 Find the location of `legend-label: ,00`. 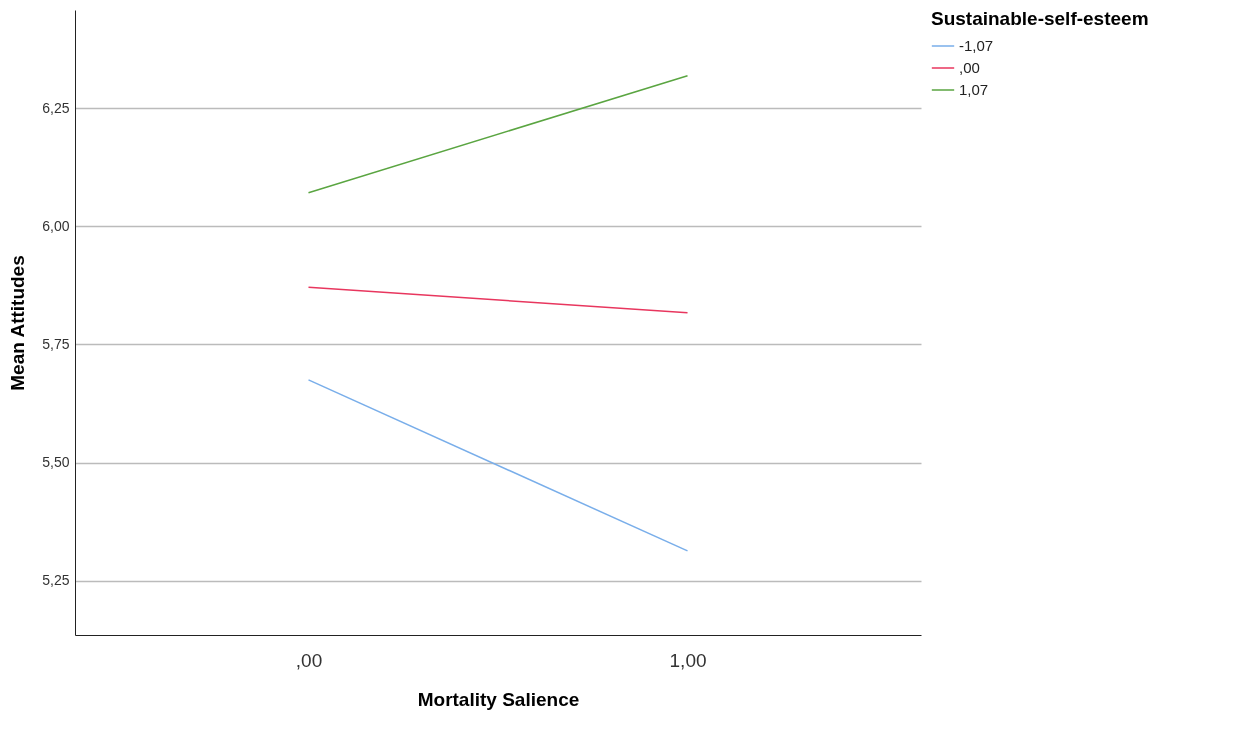

legend-label: ,00 is located at coordinates (969, 67).